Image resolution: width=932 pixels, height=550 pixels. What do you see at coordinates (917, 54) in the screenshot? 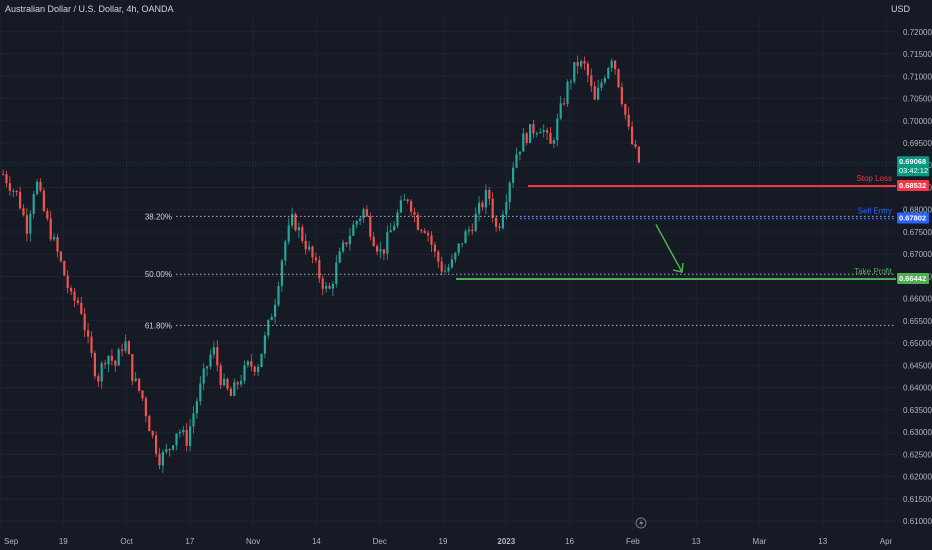
I see `y-tick-label: 0.71500` at bounding box center [917, 54].